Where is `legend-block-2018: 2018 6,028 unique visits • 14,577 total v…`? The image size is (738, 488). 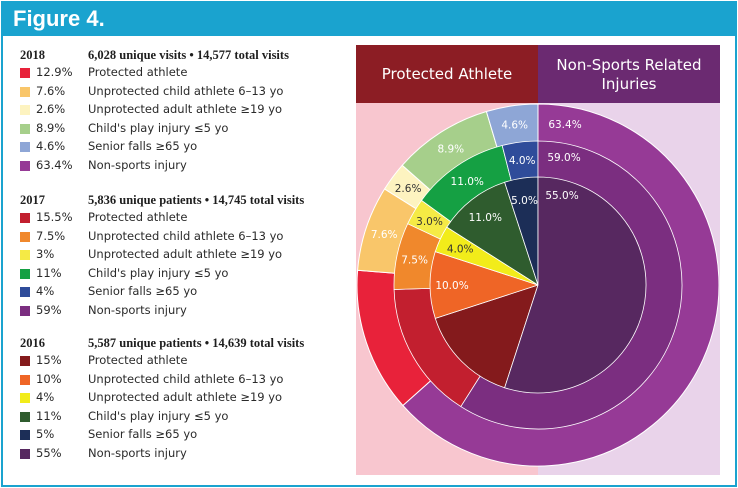
legend-block-2018: 2018 6,028 unique visits • 14,577 total v… is located at coordinates (185, 112).